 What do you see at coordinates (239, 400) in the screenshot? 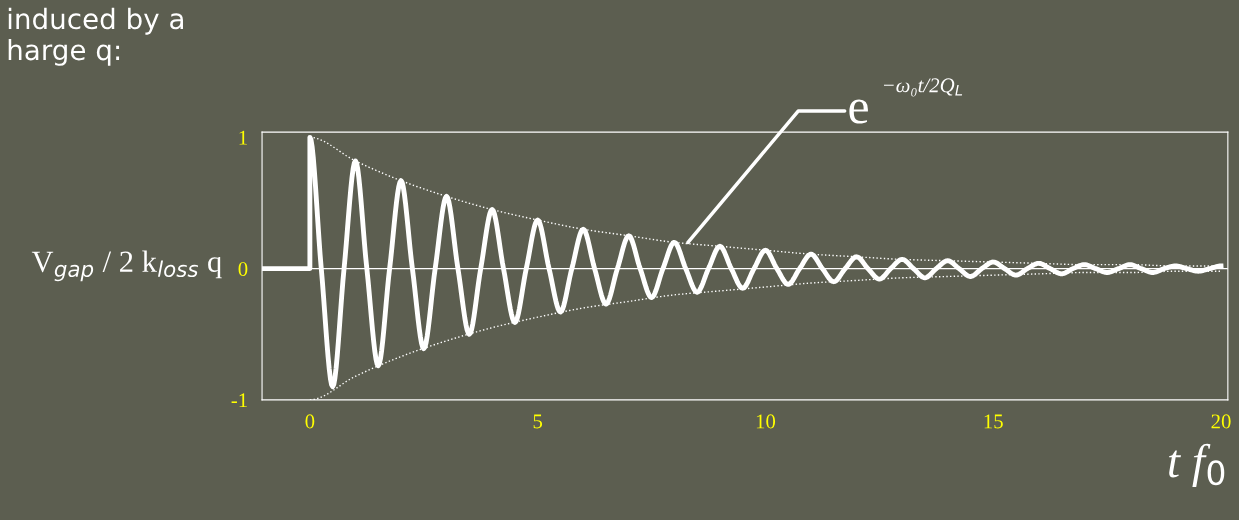
I see `y-tick-label: -1` at bounding box center [239, 400].